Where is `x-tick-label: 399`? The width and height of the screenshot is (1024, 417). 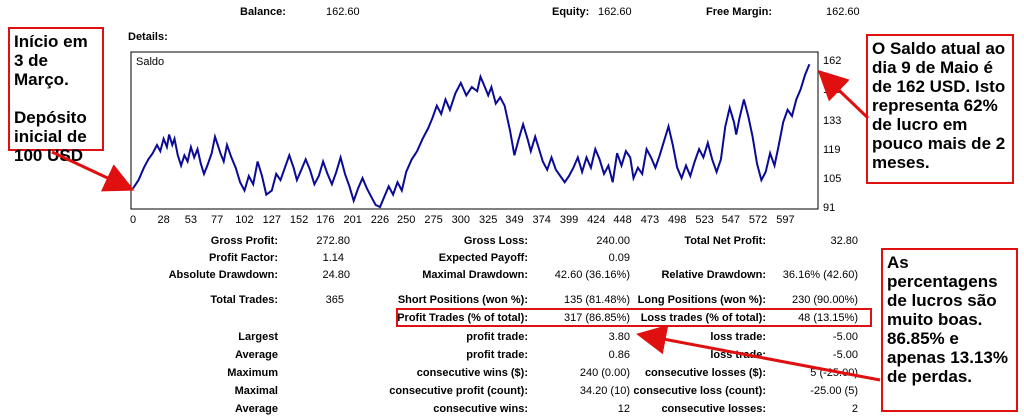
x-tick-label: 399 is located at coordinates (569, 220).